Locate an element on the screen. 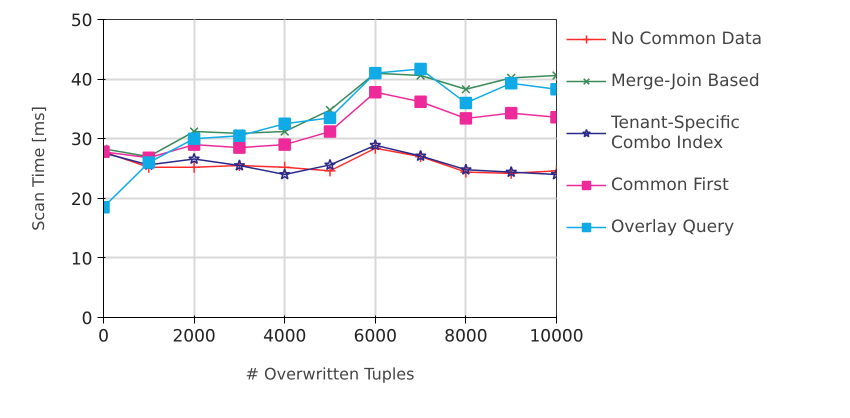 This screenshot has width=850, height=418. y-axis-title: Scan Time [ms] is located at coordinates (38, 168).